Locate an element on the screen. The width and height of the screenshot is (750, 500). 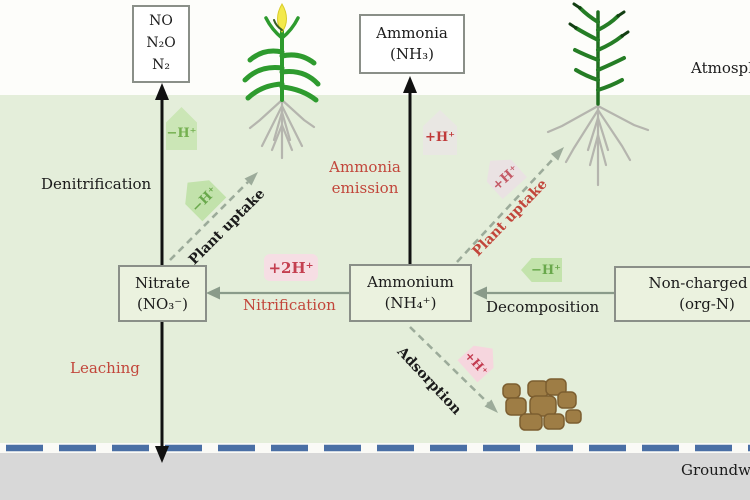
ammonia-line-1: Ammonia is located at coordinates (412, 33).